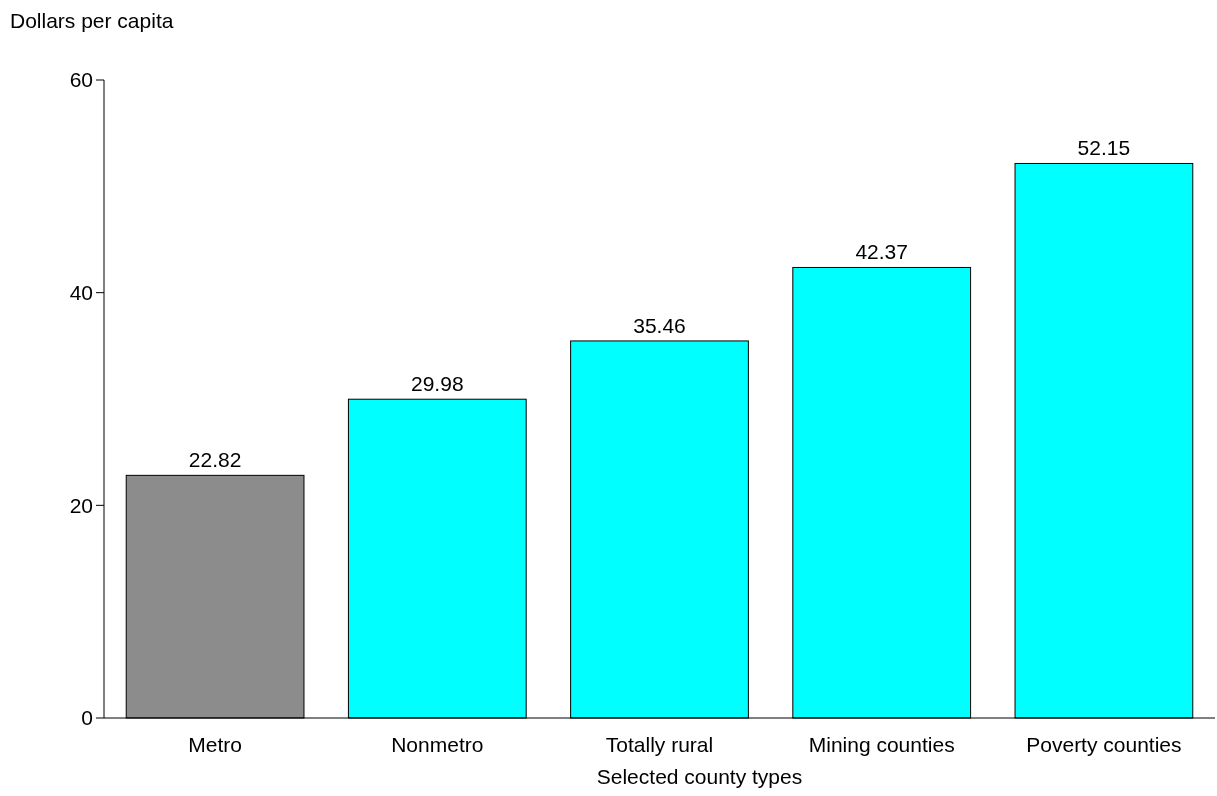 The height and width of the screenshot is (796, 1217). What do you see at coordinates (87, 718) in the screenshot?
I see `y-tick-label: 0` at bounding box center [87, 718].